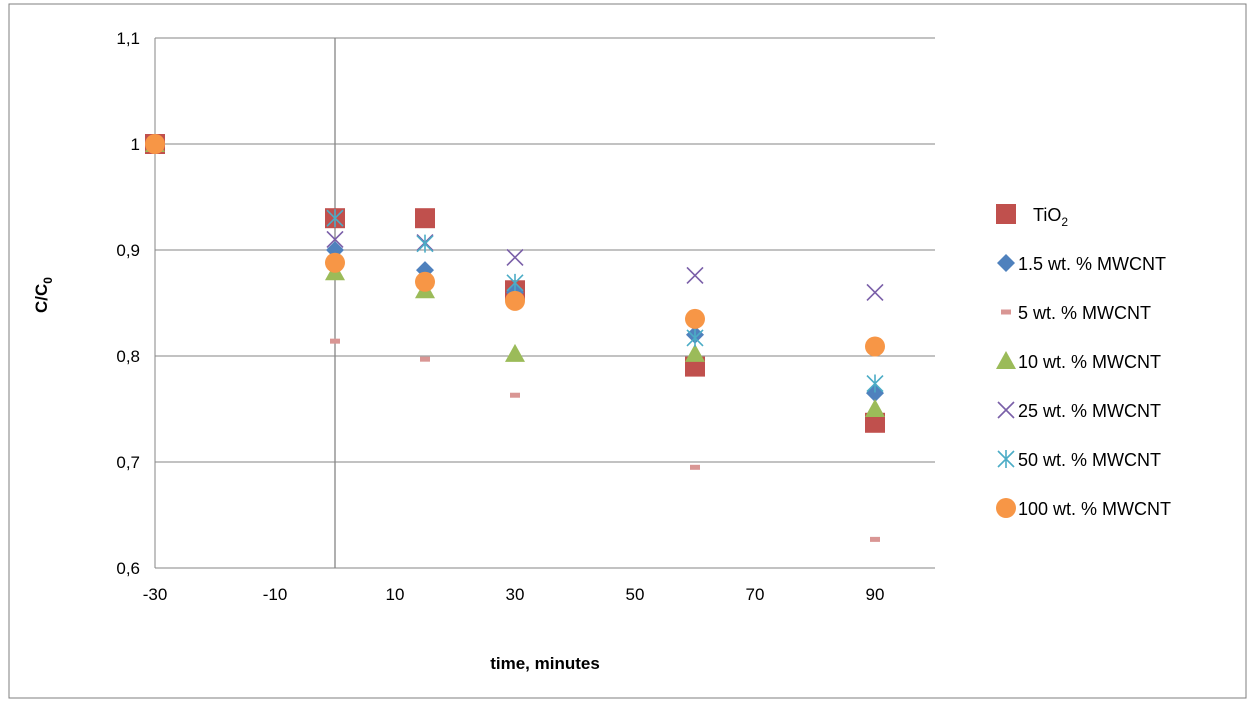  I want to click on y-tick-label: 0,7, so click(128, 462).